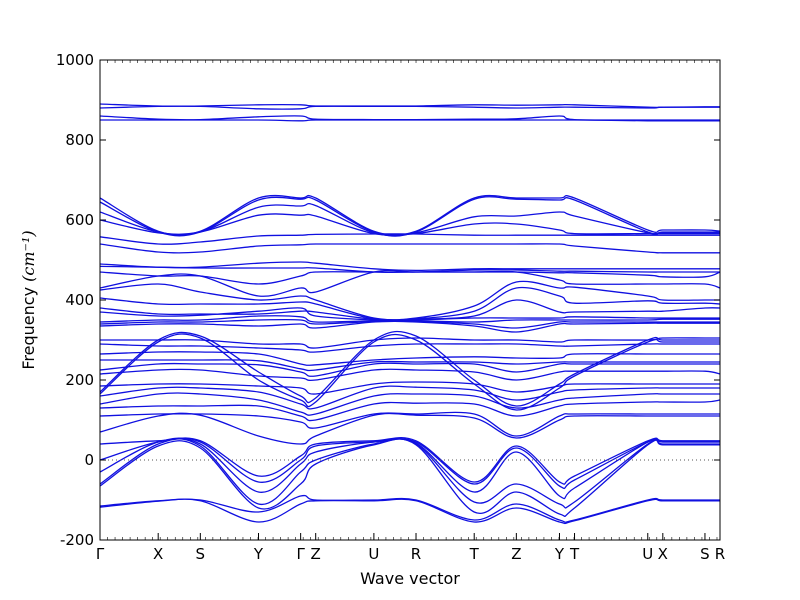 The width and height of the screenshot is (800, 600). I want to click on y-tick-label: 1000, so click(75, 60).